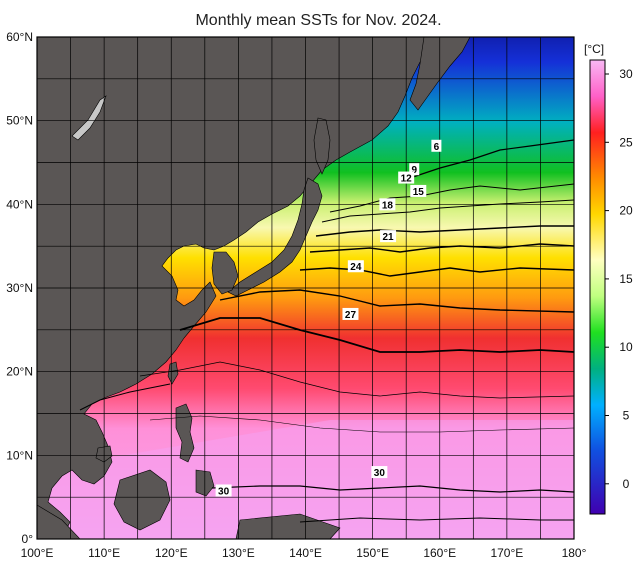 The image size is (637, 564). I want to click on longitude-label: 130°E, so click(238, 553).